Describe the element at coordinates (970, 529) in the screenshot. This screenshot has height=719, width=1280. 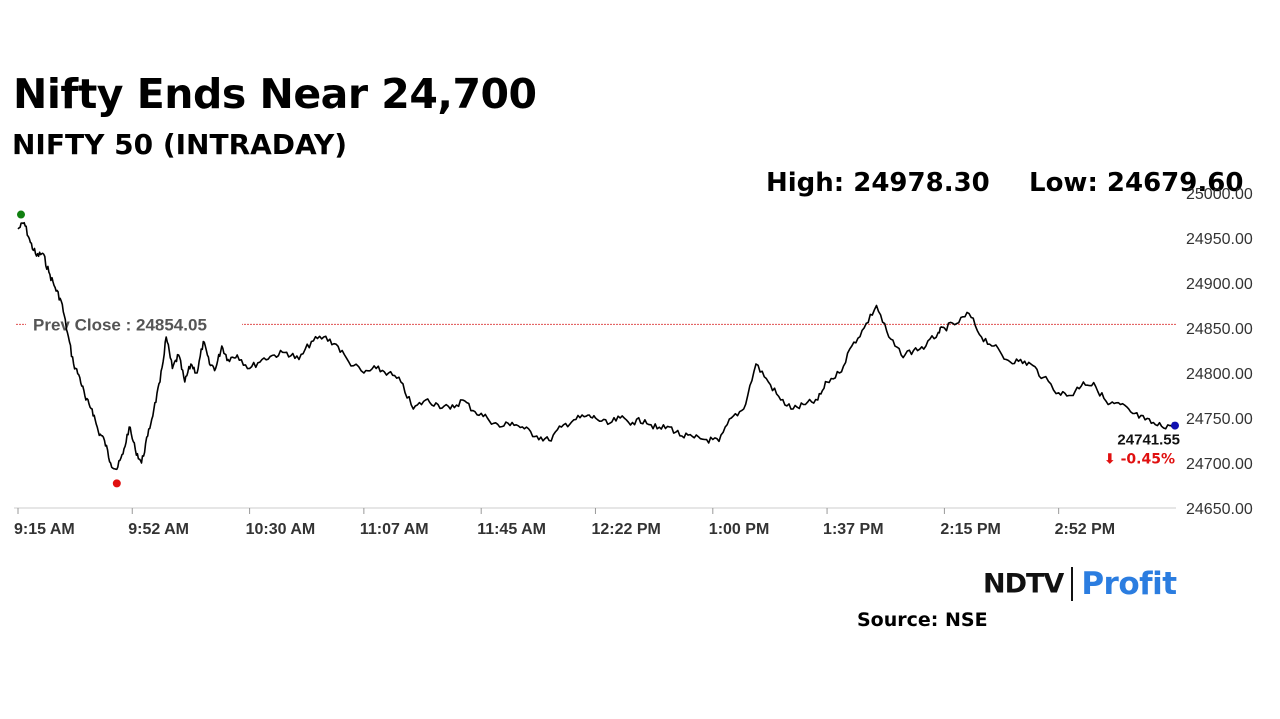
I see `x-tick-label: 2:15 PM` at that location.